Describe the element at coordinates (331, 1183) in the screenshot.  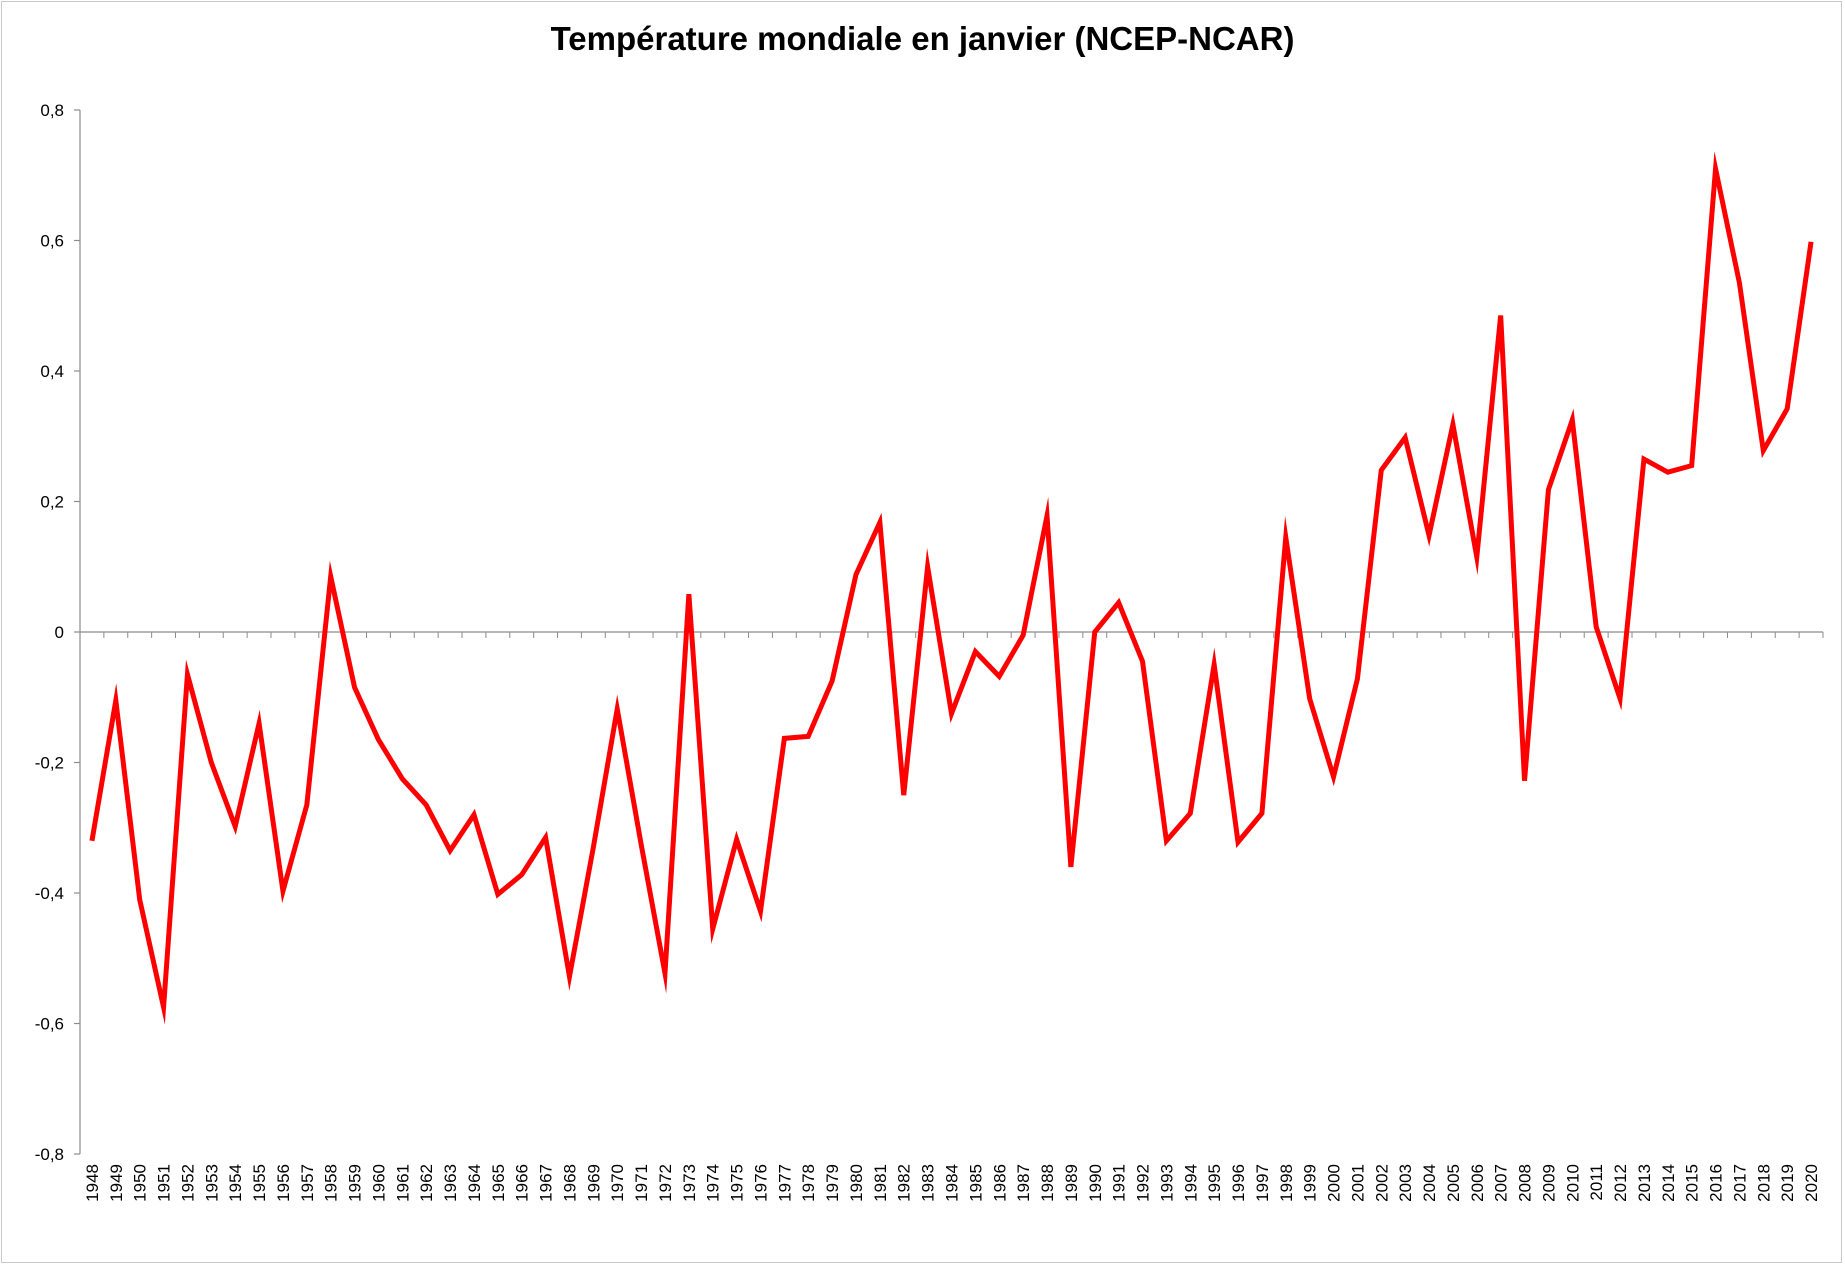
I see `x-tick-label: 1958` at that location.